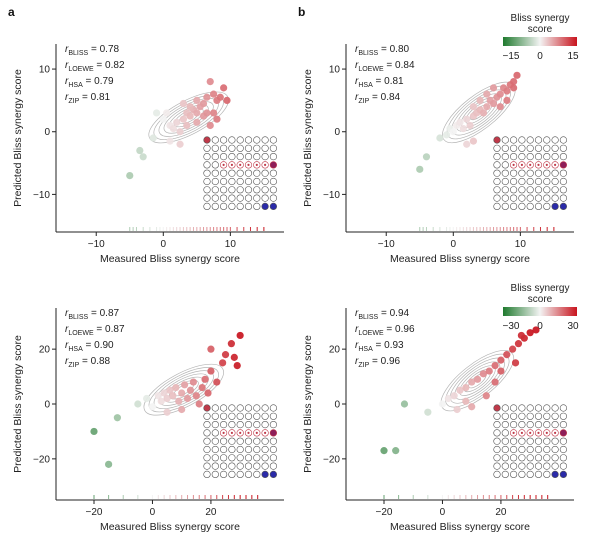 This screenshot has width=589, height=541. Describe the element at coordinates (511, 326) in the screenshot. I see `colorbar-tick-label: −30` at that location.